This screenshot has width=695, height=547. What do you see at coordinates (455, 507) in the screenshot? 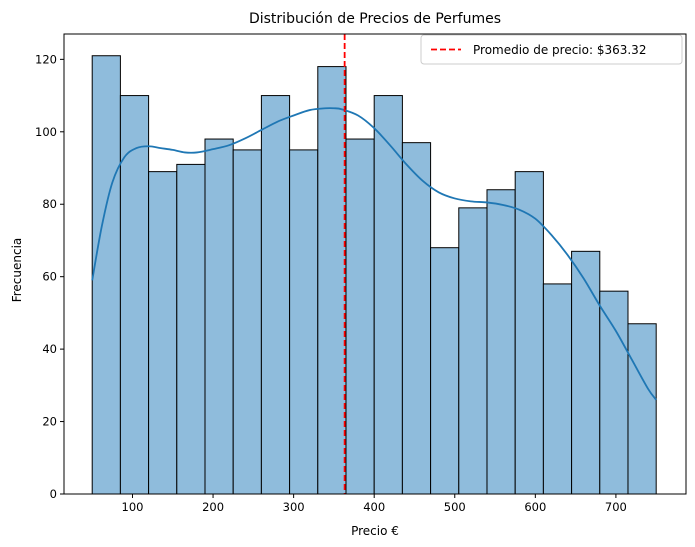
I see `x-tick-label: 500` at bounding box center [455, 507].